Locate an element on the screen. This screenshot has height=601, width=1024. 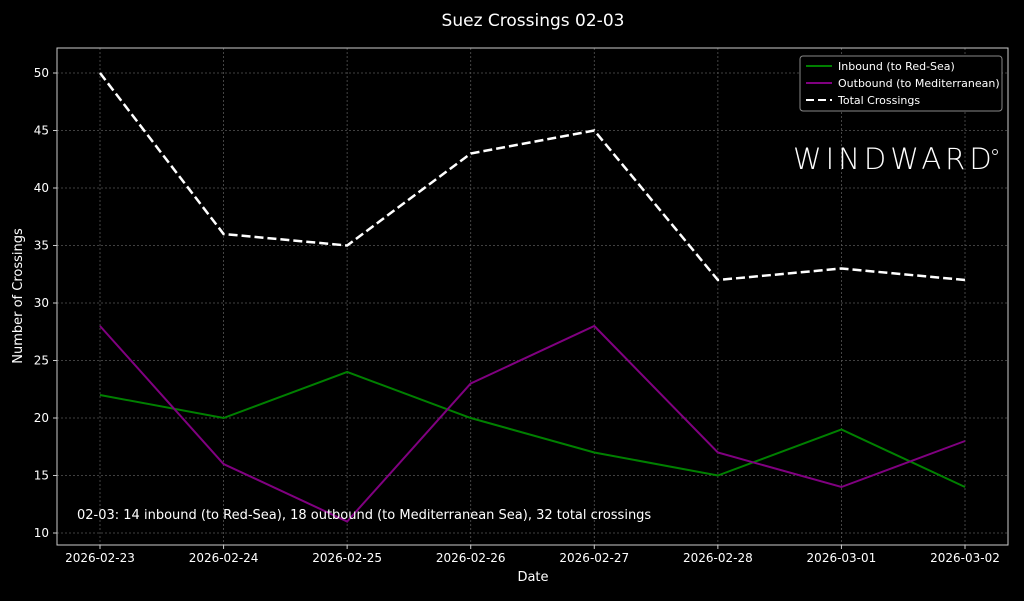
y-tick-label: 50 is located at coordinates (41, 73).